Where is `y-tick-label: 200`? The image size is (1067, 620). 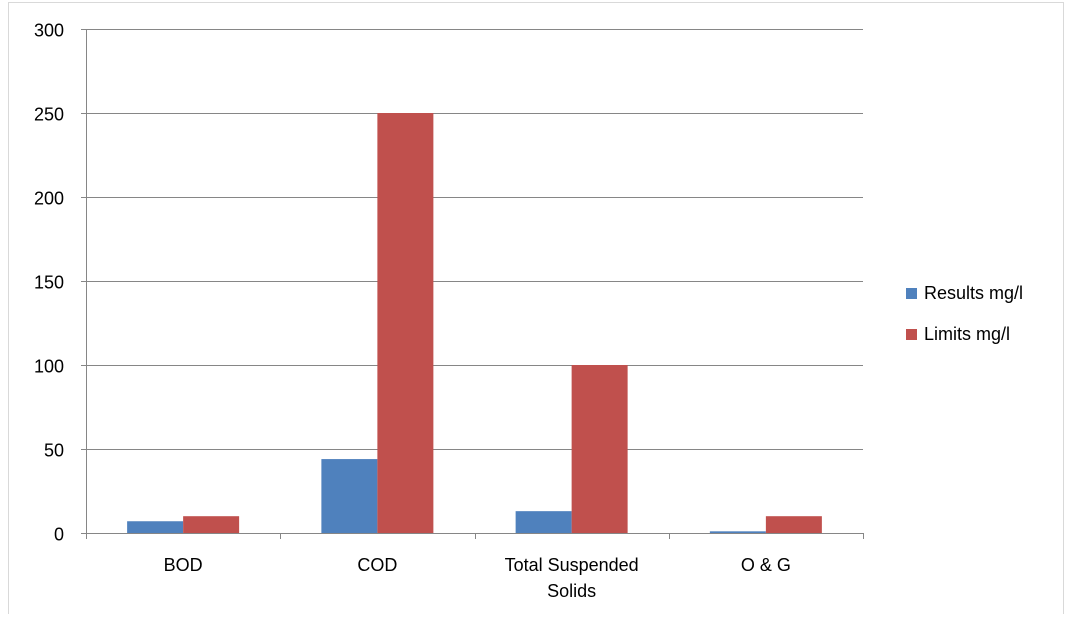
y-tick-label: 200 is located at coordinates (49, 199).